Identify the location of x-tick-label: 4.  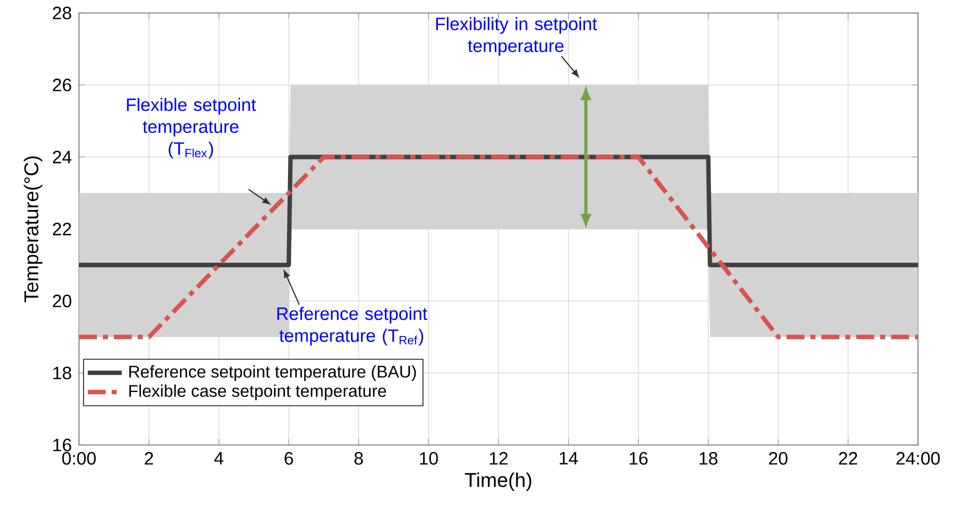
(219, 458).